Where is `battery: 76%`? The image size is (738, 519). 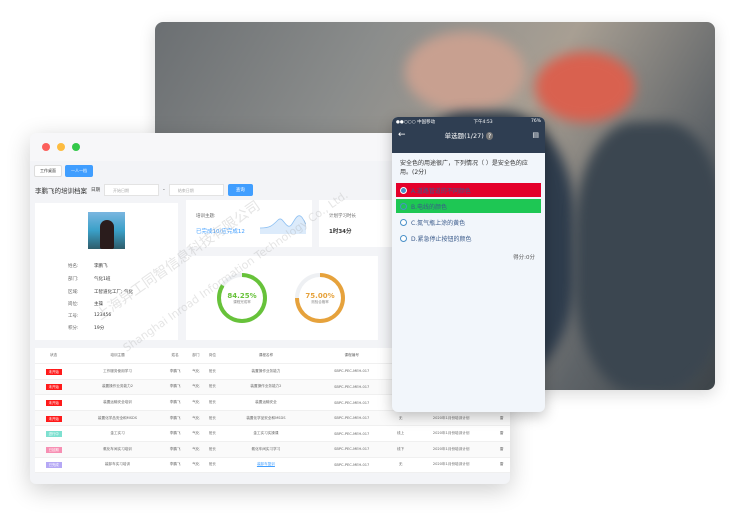
battery: 76% is located at coordinates (535, 121).